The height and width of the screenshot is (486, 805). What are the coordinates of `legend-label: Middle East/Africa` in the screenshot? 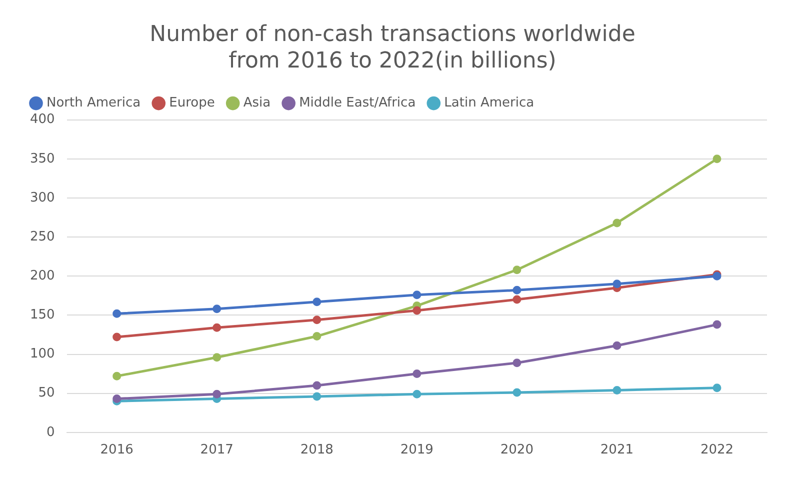 It's located at (357, 103).